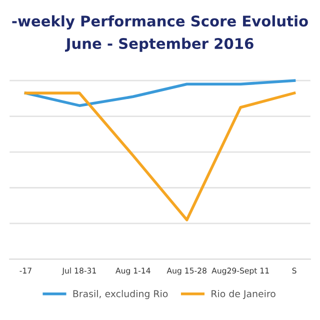 The width and height of the screenshot is (320, 320). Describe the element at coordinates (160, 22) in the screenshot. I see `chart-title: -weekly Performance Score Evolutio` at that location.